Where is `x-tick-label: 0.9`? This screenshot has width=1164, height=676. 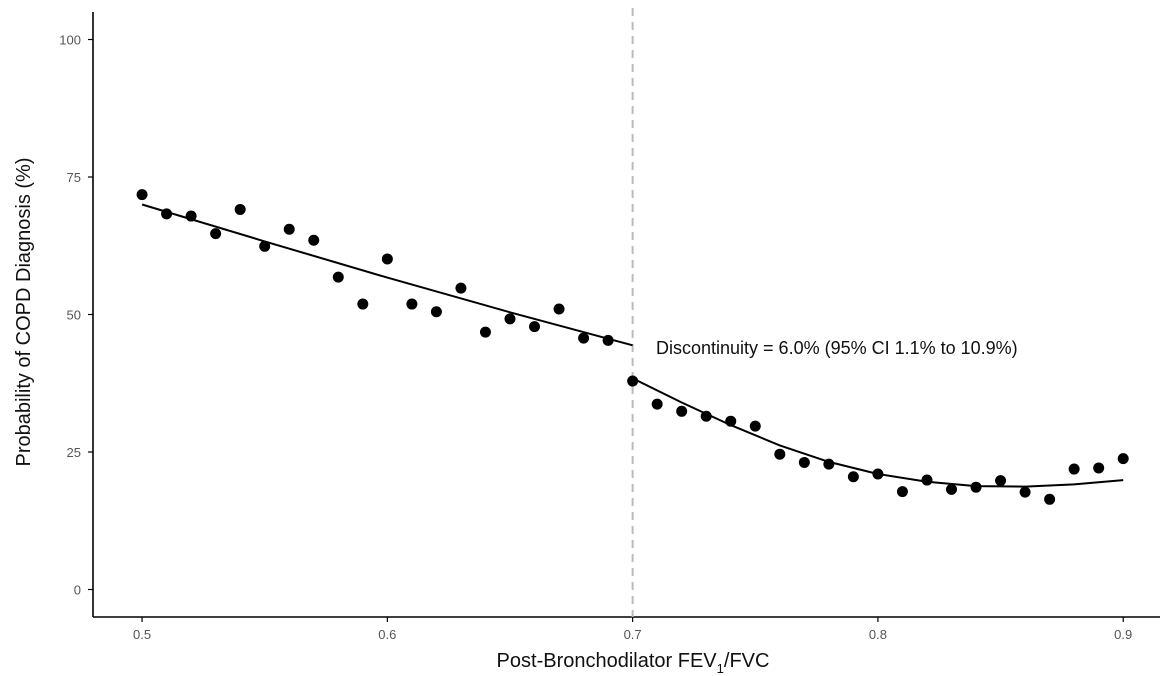 x-tick-label: 0.9 is located at coordinates (1123, 634).